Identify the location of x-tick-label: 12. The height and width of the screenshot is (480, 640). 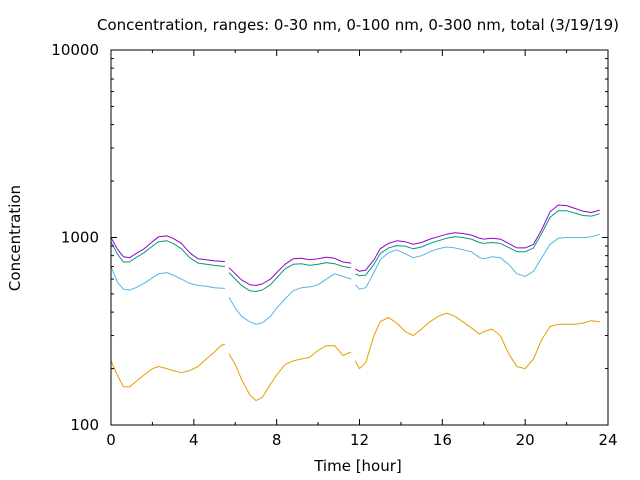
(359, 440).